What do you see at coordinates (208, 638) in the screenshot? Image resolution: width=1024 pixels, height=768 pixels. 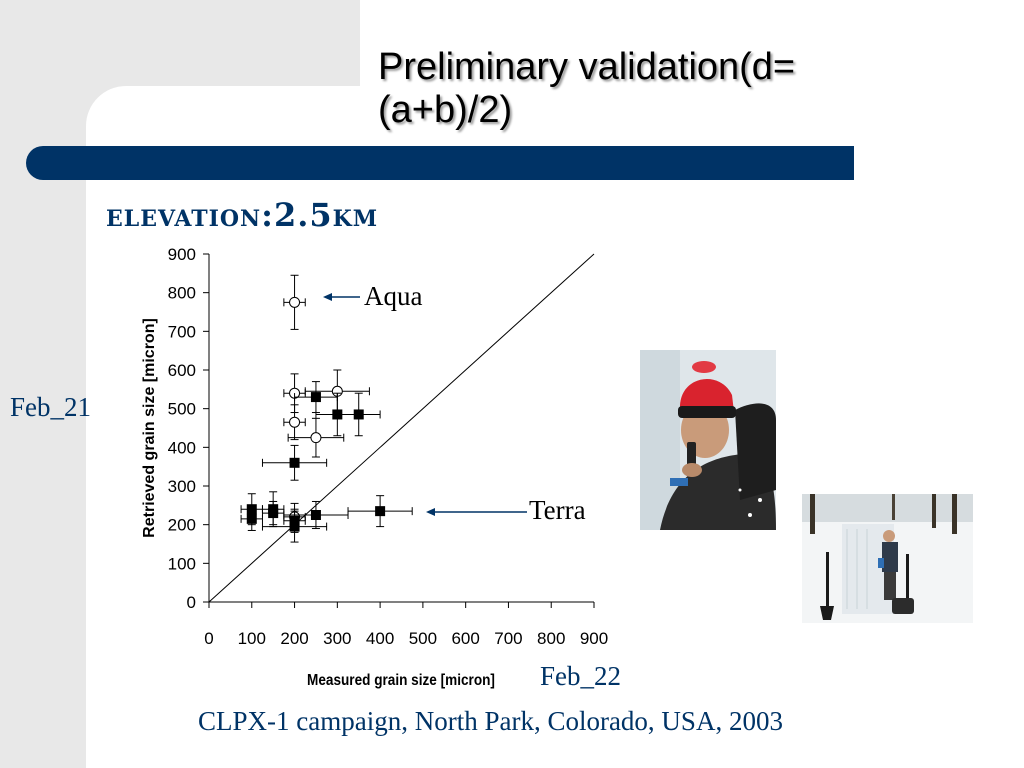 I see `x-tick-label: 0` at bounding box center [208, 638].